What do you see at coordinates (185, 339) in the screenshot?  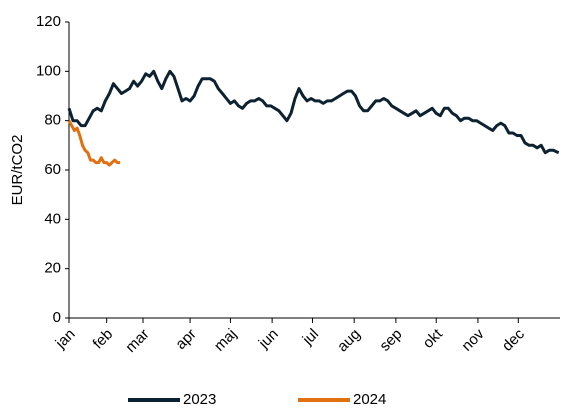 I see `x-tick-label: apr` at bounding box center [185, 339].